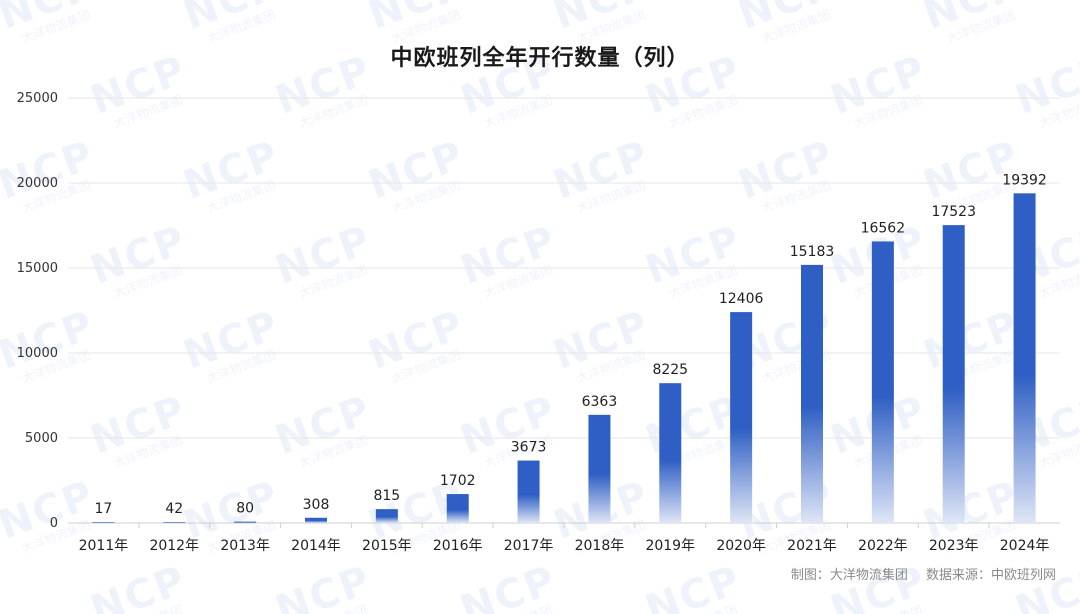  I want to click on x-tick-label: 2020年, so click(741, 546).